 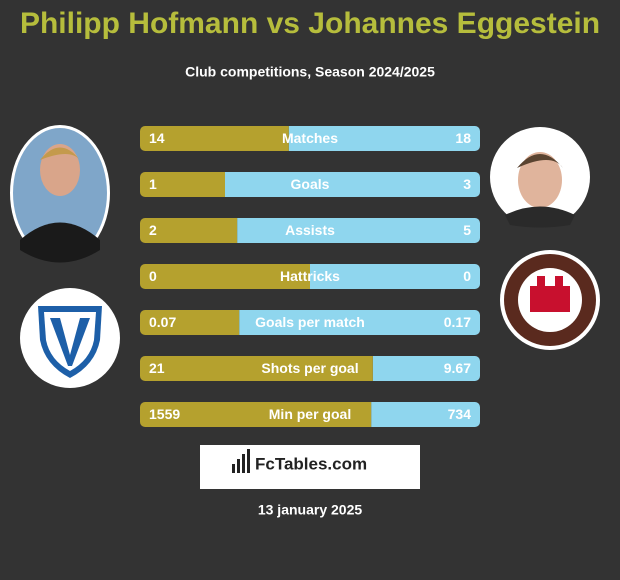 I want to click on brand-box, so click(x=310, y=467).